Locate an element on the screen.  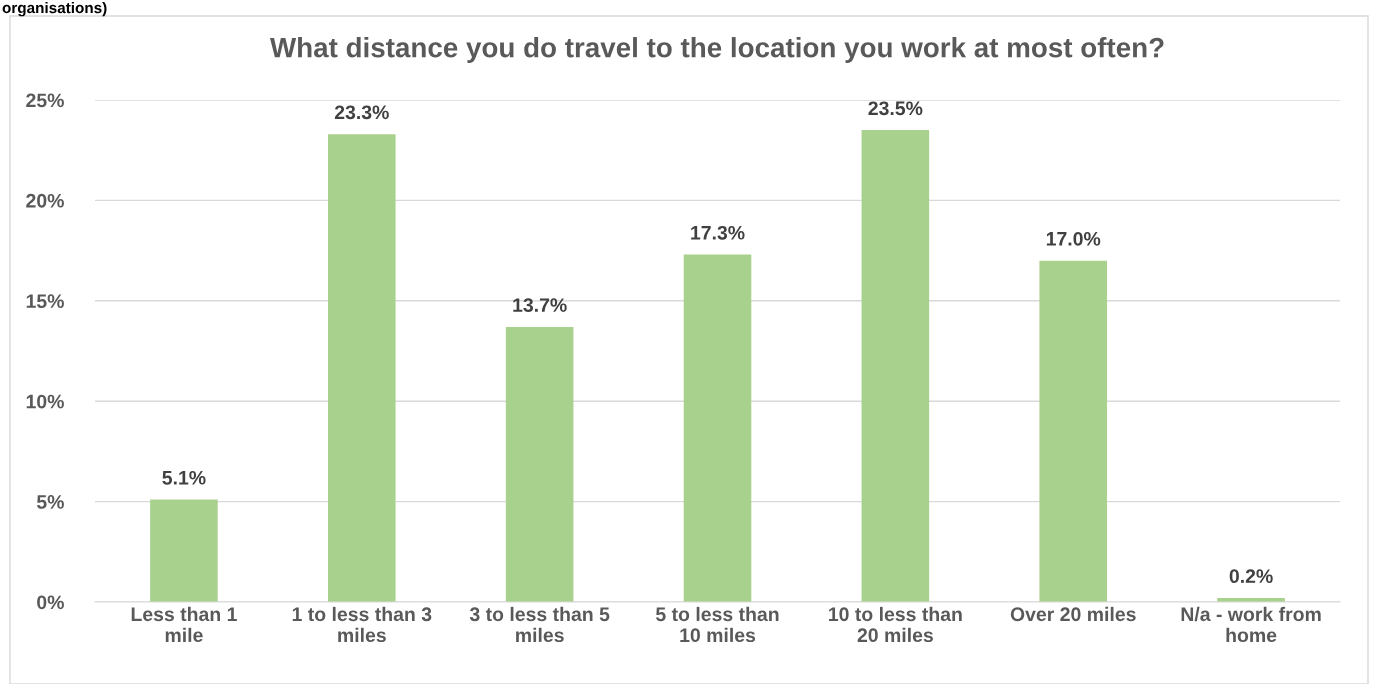
chart-title: What distance you do travel to the location you work at most often? is located at coordinates (716, 50).